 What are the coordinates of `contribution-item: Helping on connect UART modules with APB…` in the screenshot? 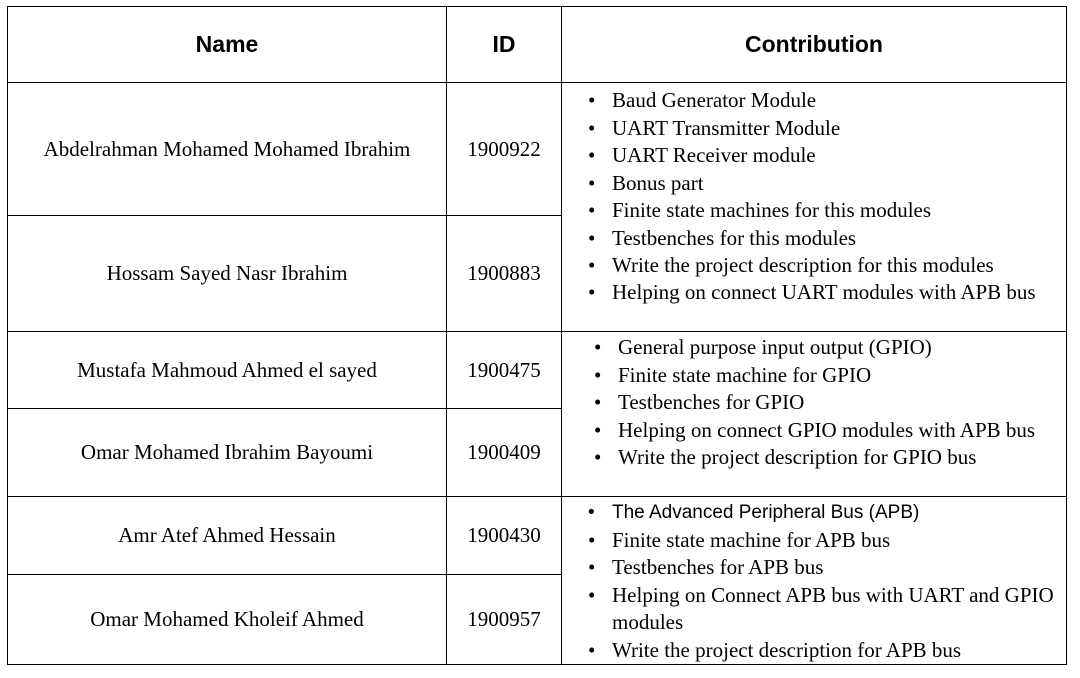 It's located at (824, 292).